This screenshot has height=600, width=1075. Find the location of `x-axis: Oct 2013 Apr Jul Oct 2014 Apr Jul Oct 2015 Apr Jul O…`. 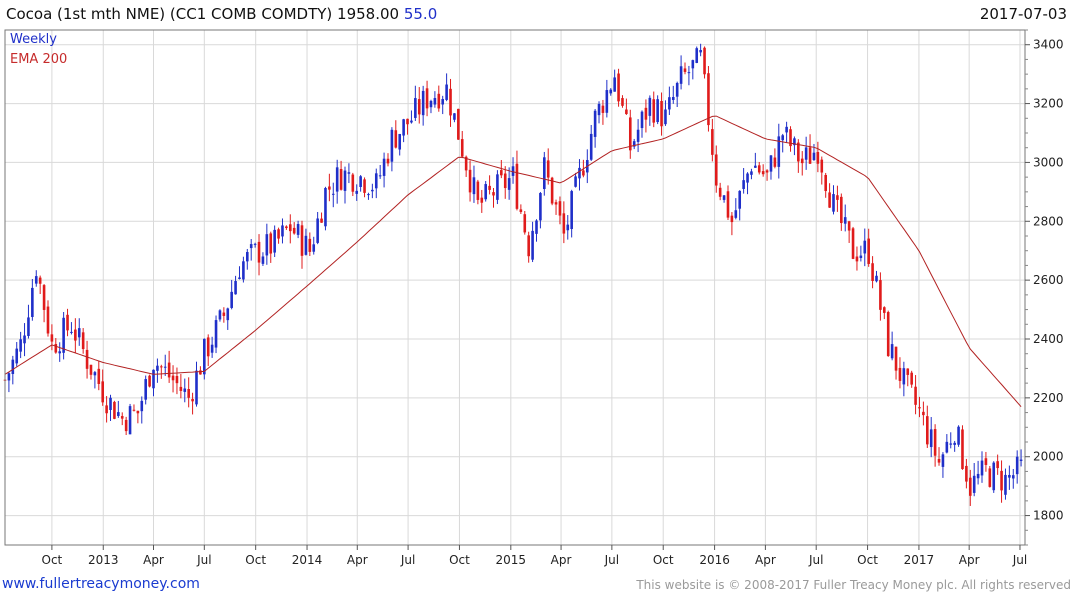

x-axis: Oct 2013 Apr Jul Oct 2014 Apr Jul Oct 2015 Apr Jul O… is located at coordinates (534, 556).